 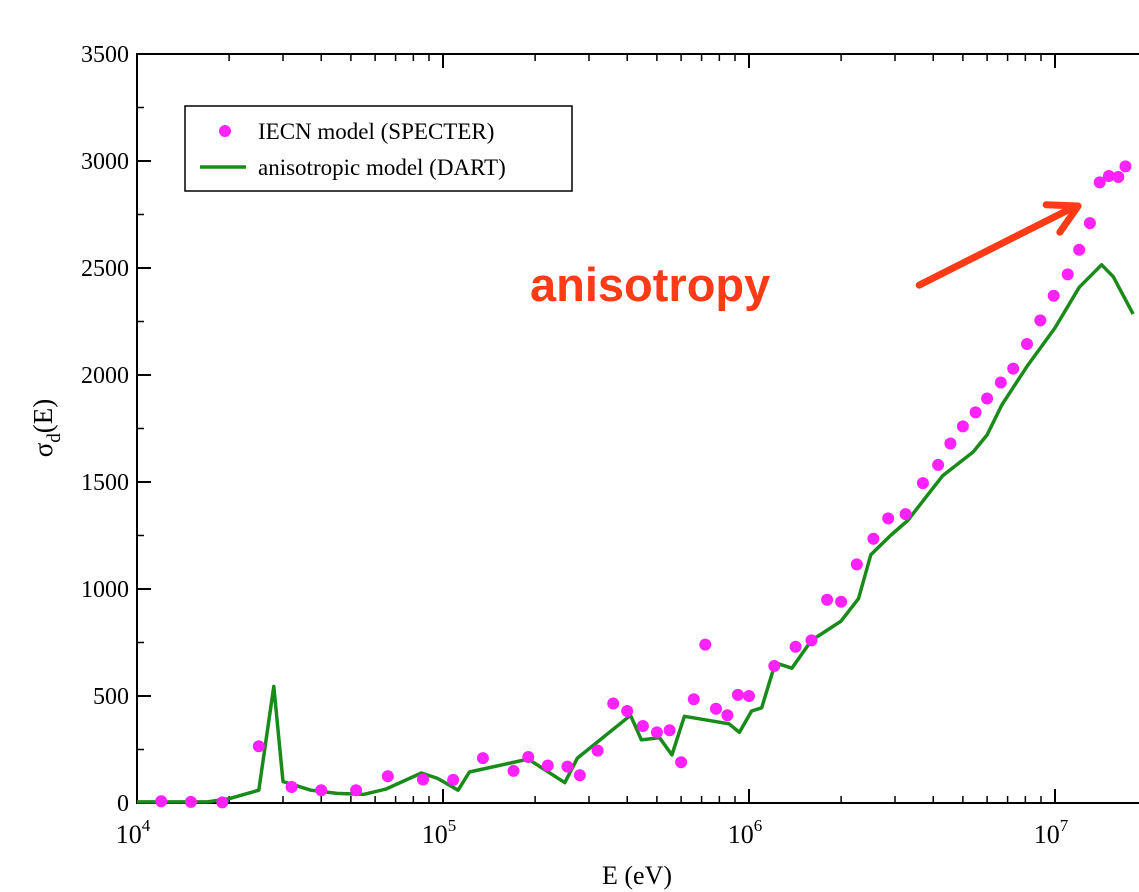 I want to click on y-tick-label: 3500, so click(x=105, y=55).